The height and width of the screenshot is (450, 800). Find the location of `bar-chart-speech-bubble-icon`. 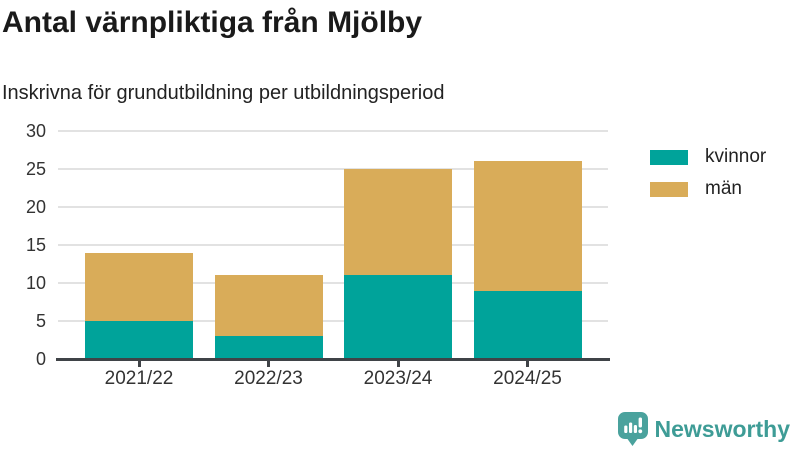

bar-chart-speech-bubble-icon is located at coordinates (632, 429).